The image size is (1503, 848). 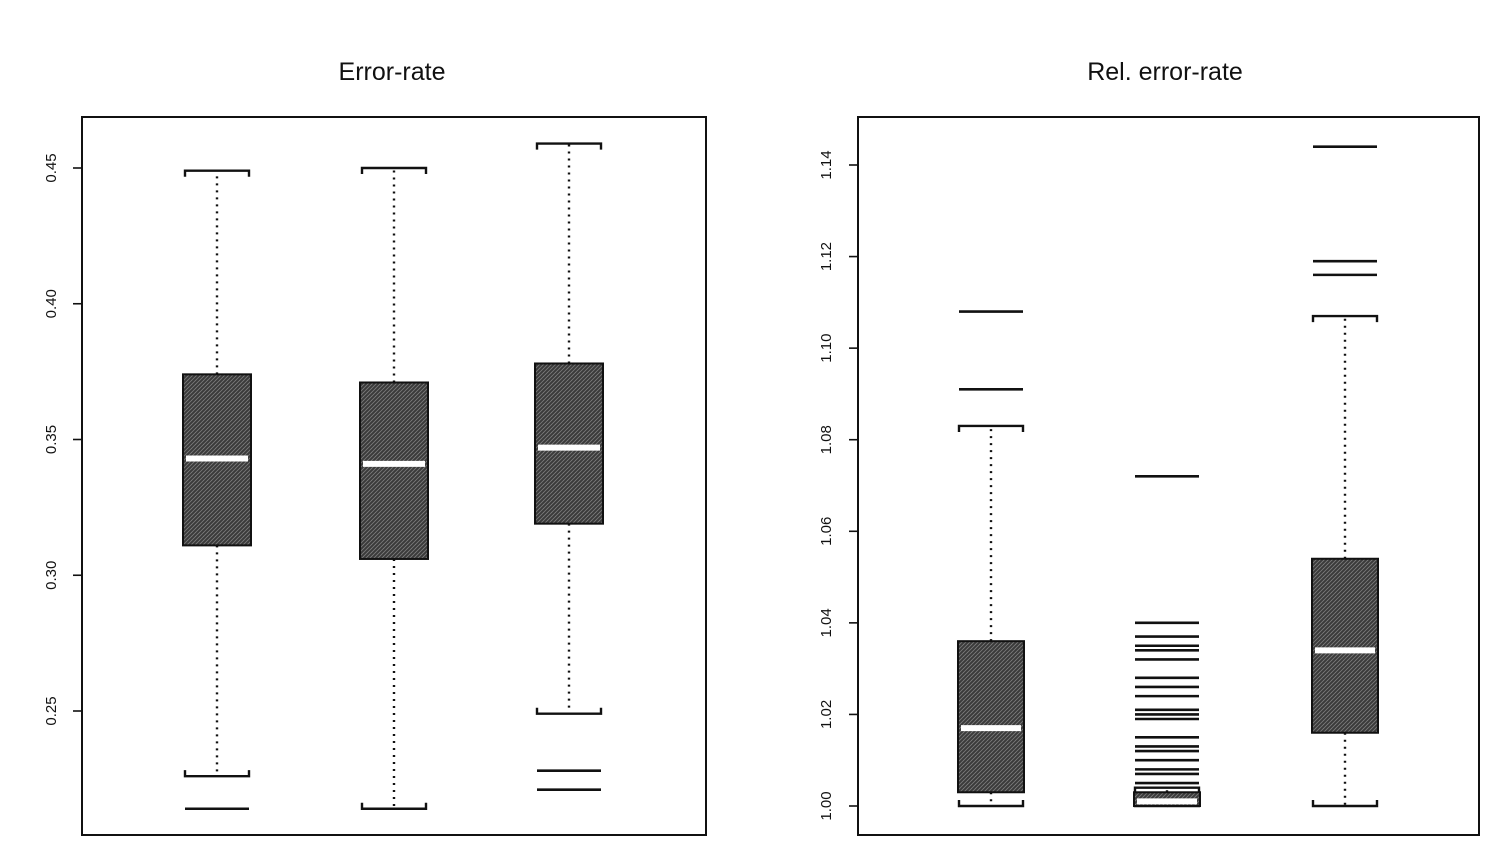 What do you see at coordinates (51, 167) in the screenshot?
I see `y-tick-label: 0.45` at bounding box center [51, 167].